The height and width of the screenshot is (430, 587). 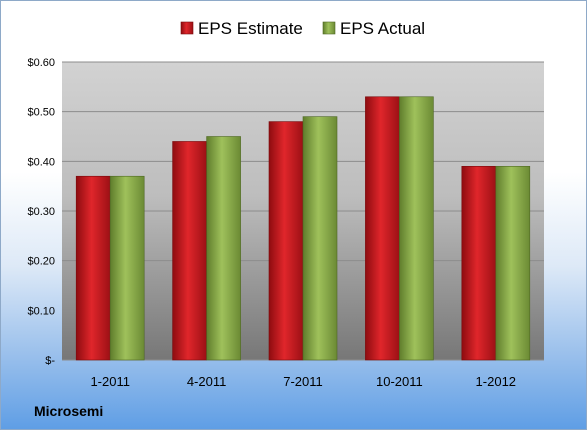 I want to click on y-tick-label: $0.20, so click(x=41, y=262).